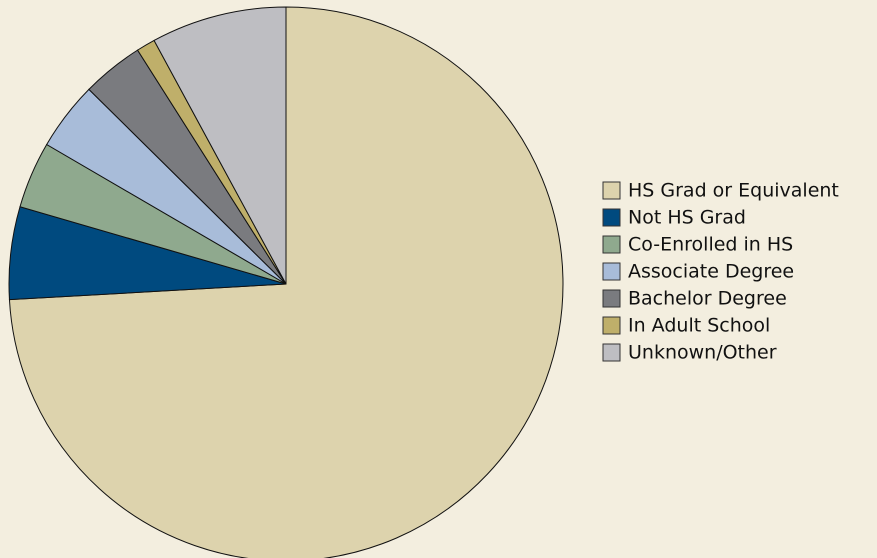 This screenshot has width=877, height=558. What do you see at coordinates (711, 272) in the screenshot?
I see `legend-label: Associate Degree` at bounding box center [711, 272].